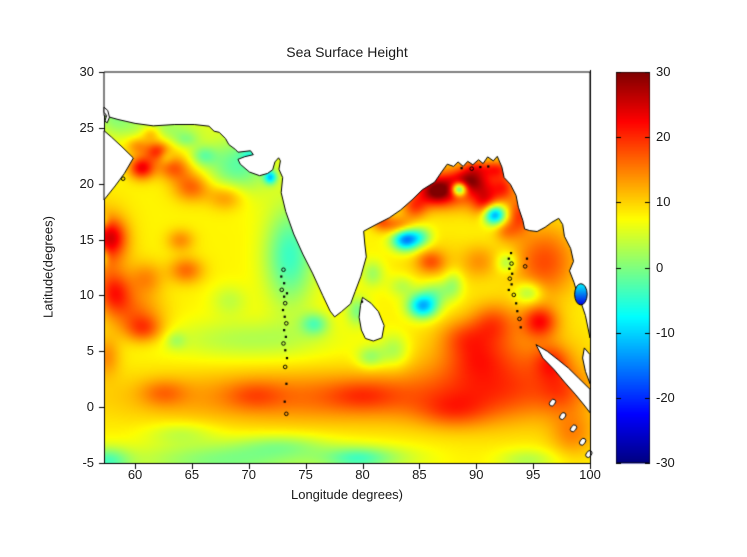  What do you see at coordinates (249, 474) in the screenshot?
I see `x-tick-label-70: 70` at bounding box center [249, 474].